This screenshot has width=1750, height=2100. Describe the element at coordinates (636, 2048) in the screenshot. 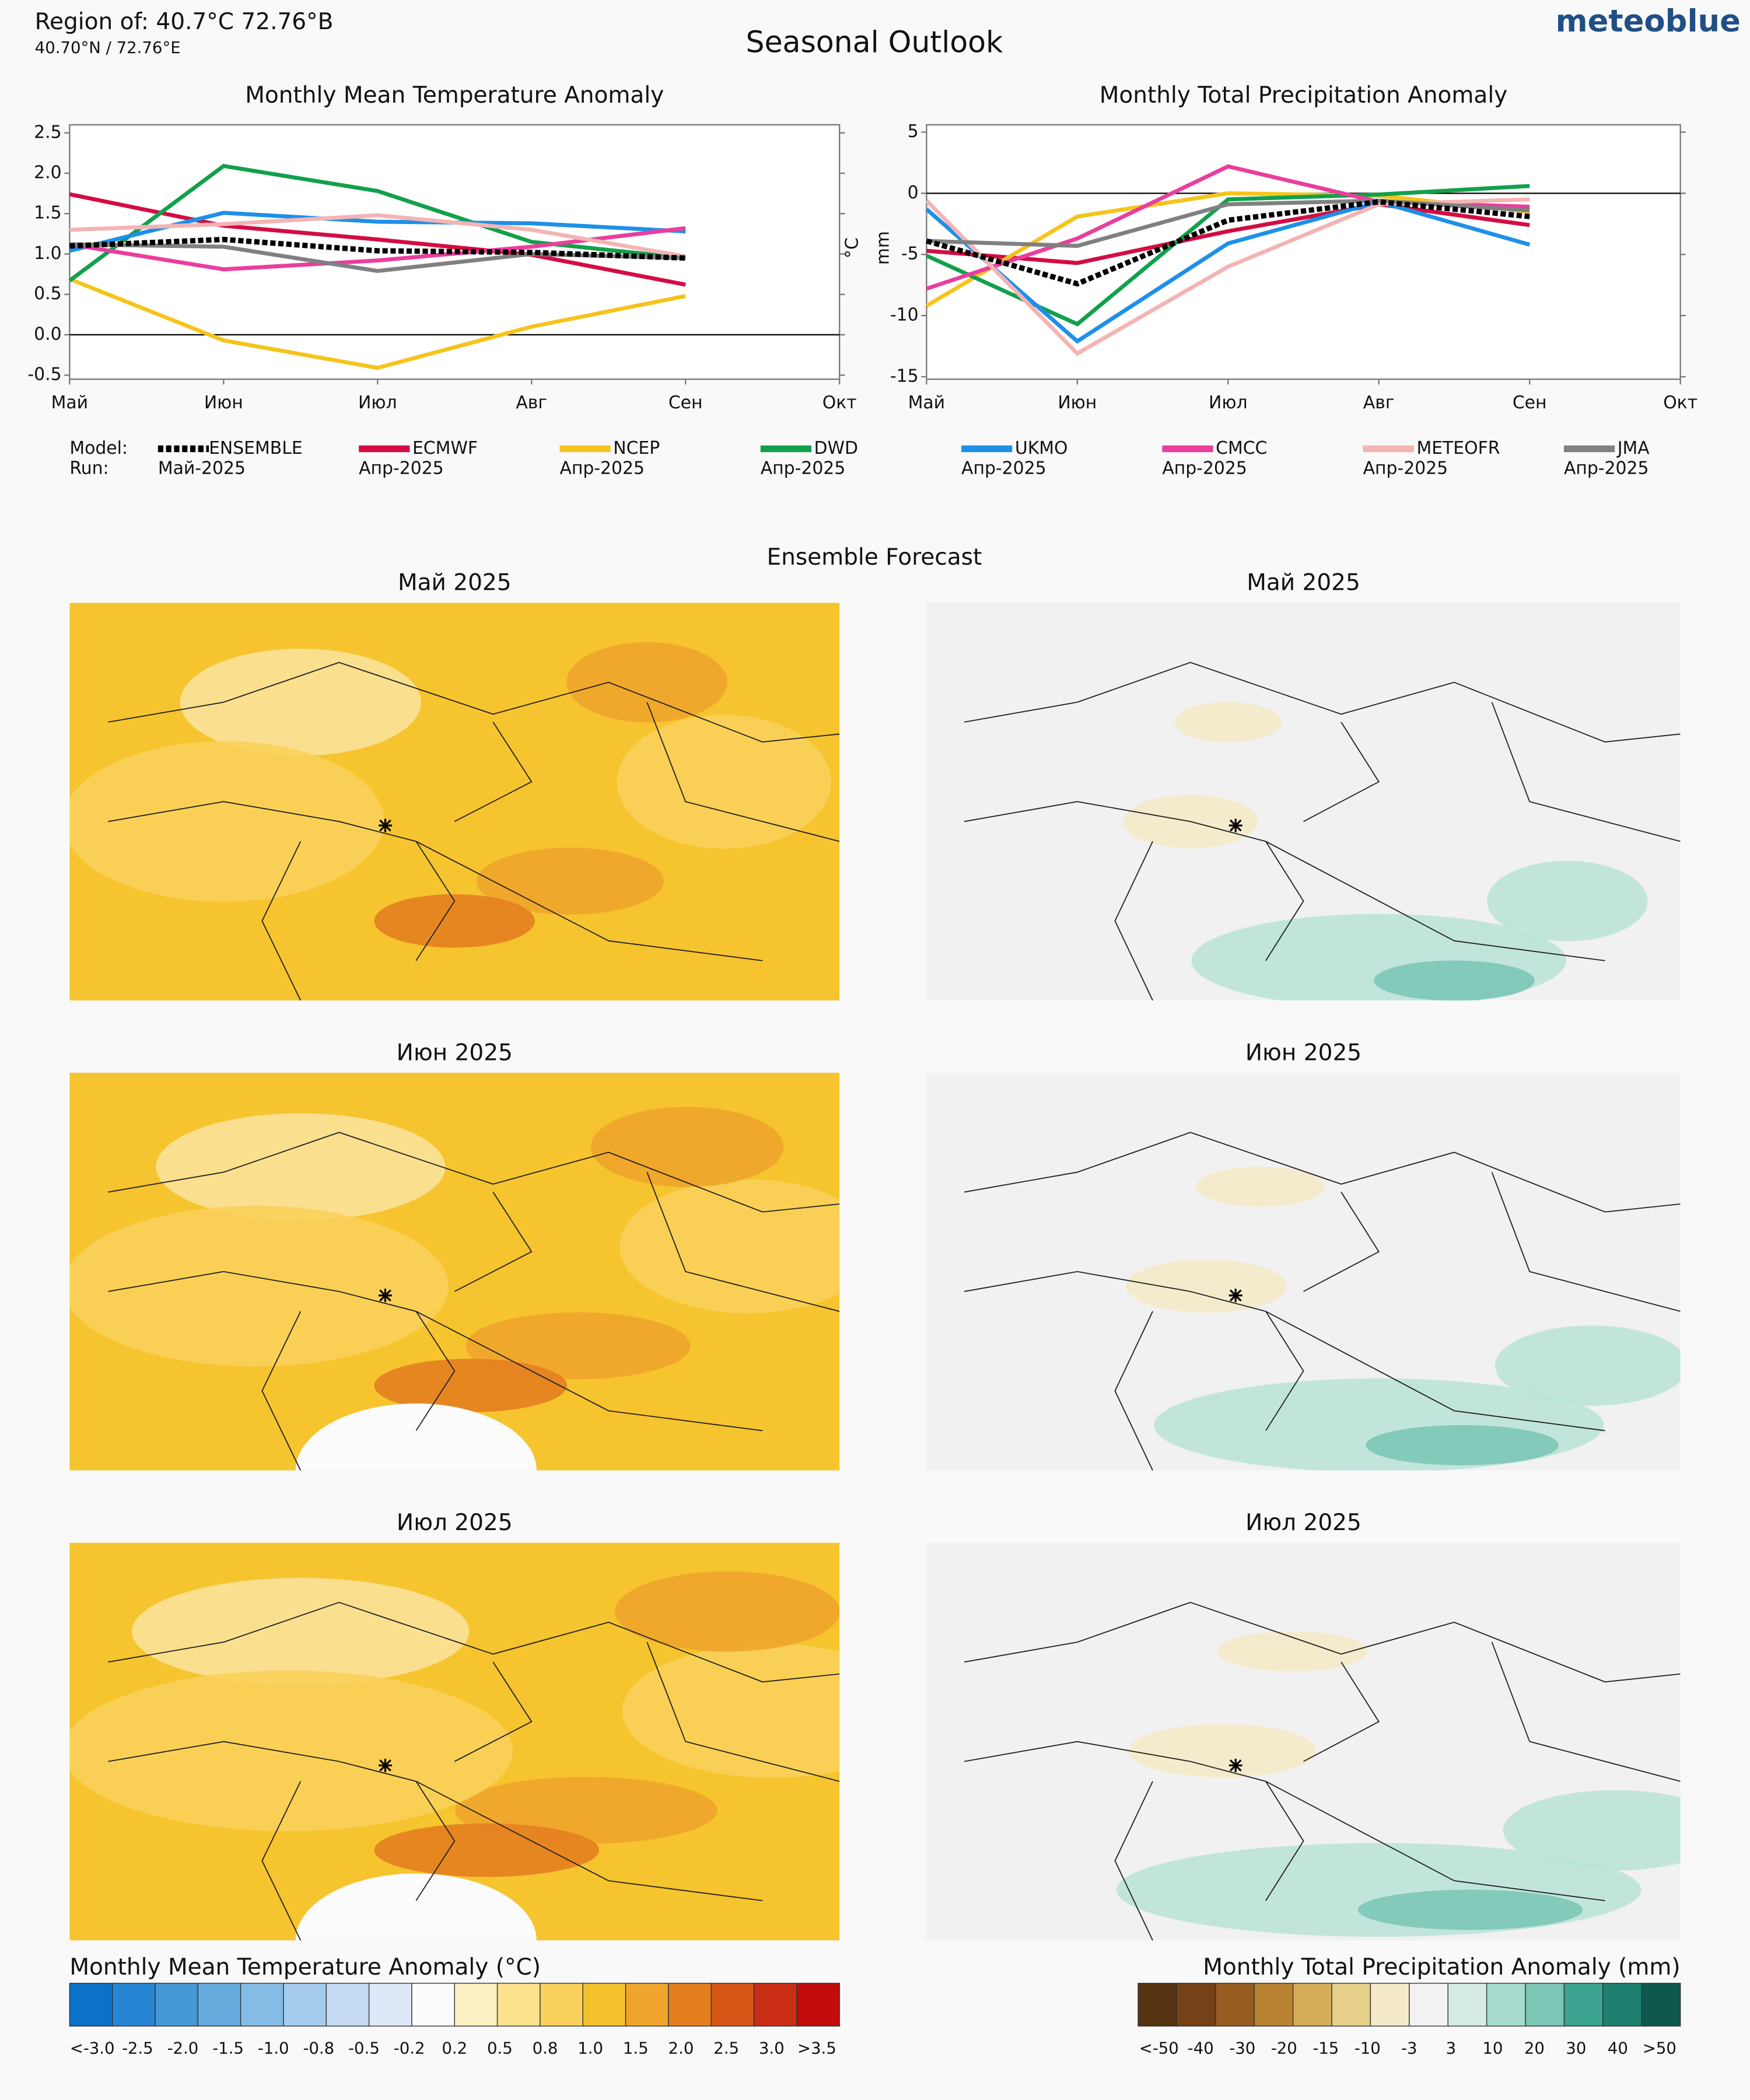

I see `colorbar-label: 1.5` at that location.